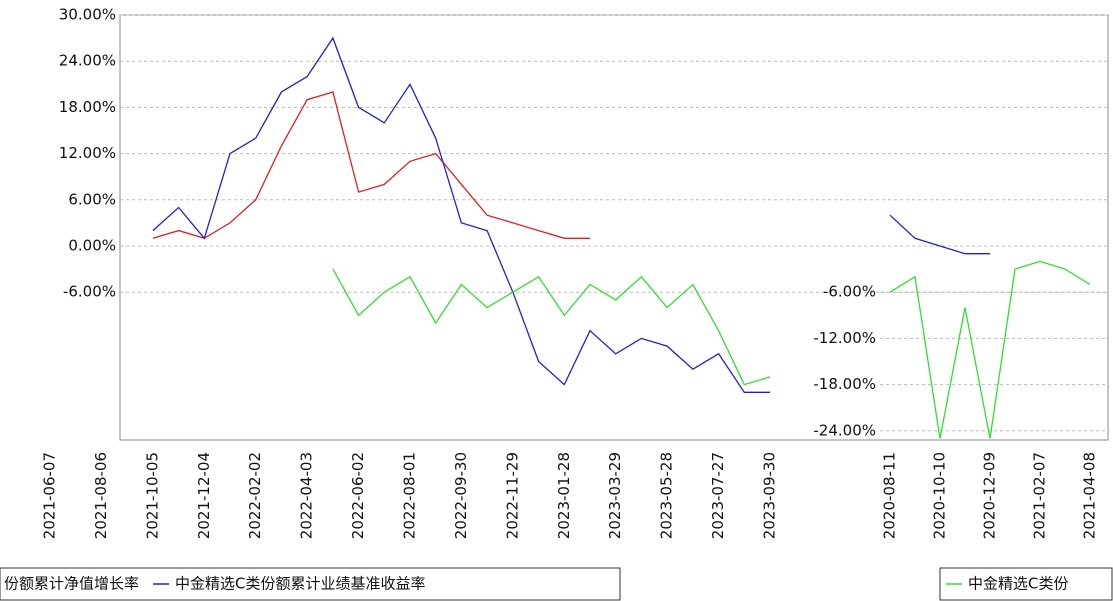 The height and width of the screenshot is (601, 1113). I want to click on y-tick-label: 24.00%, so click(87, 61).